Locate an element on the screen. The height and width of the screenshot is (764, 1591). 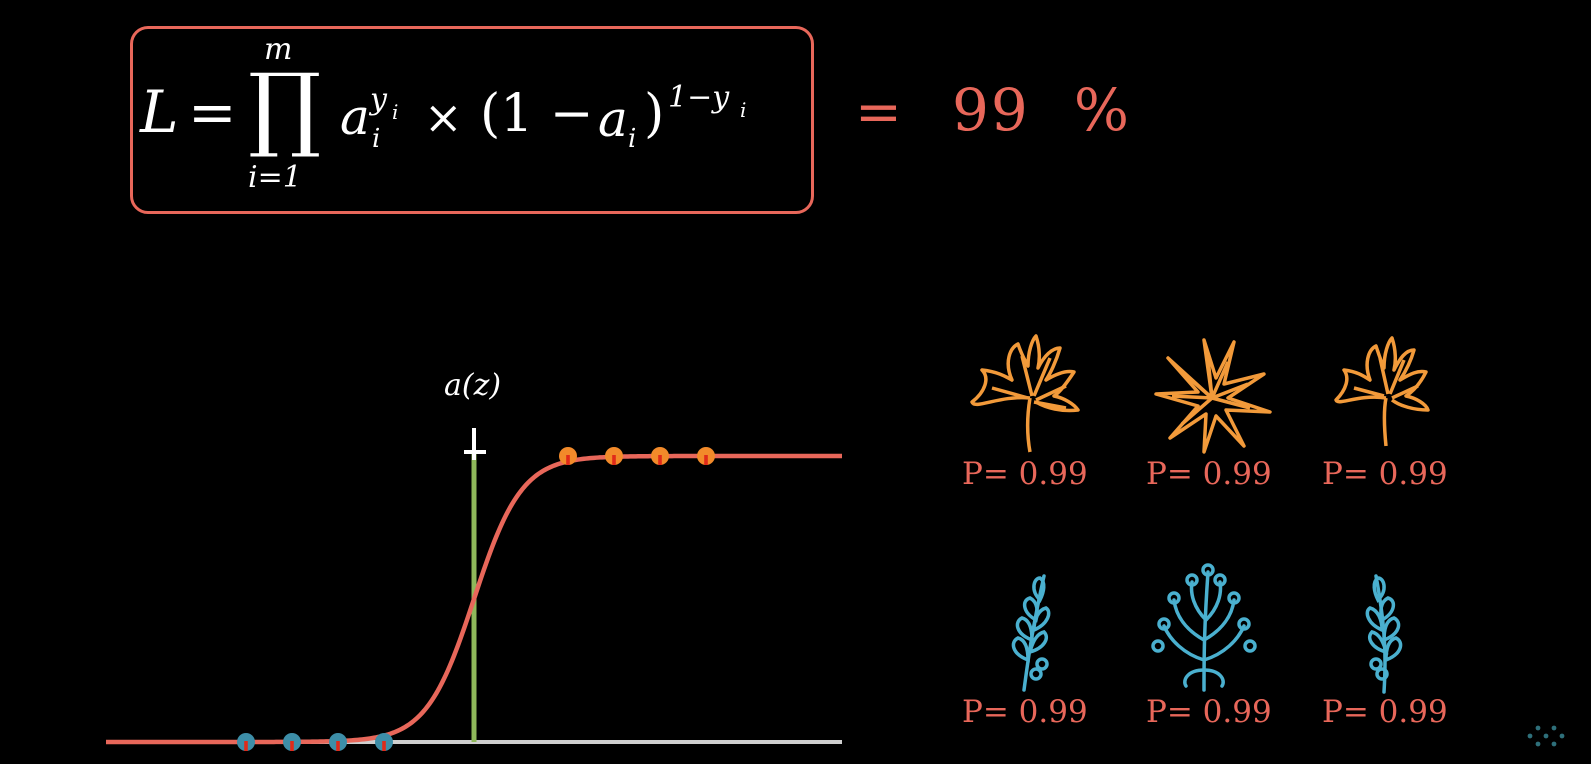
formula-paren-term-sub: i is located at coordinates (632, 139).